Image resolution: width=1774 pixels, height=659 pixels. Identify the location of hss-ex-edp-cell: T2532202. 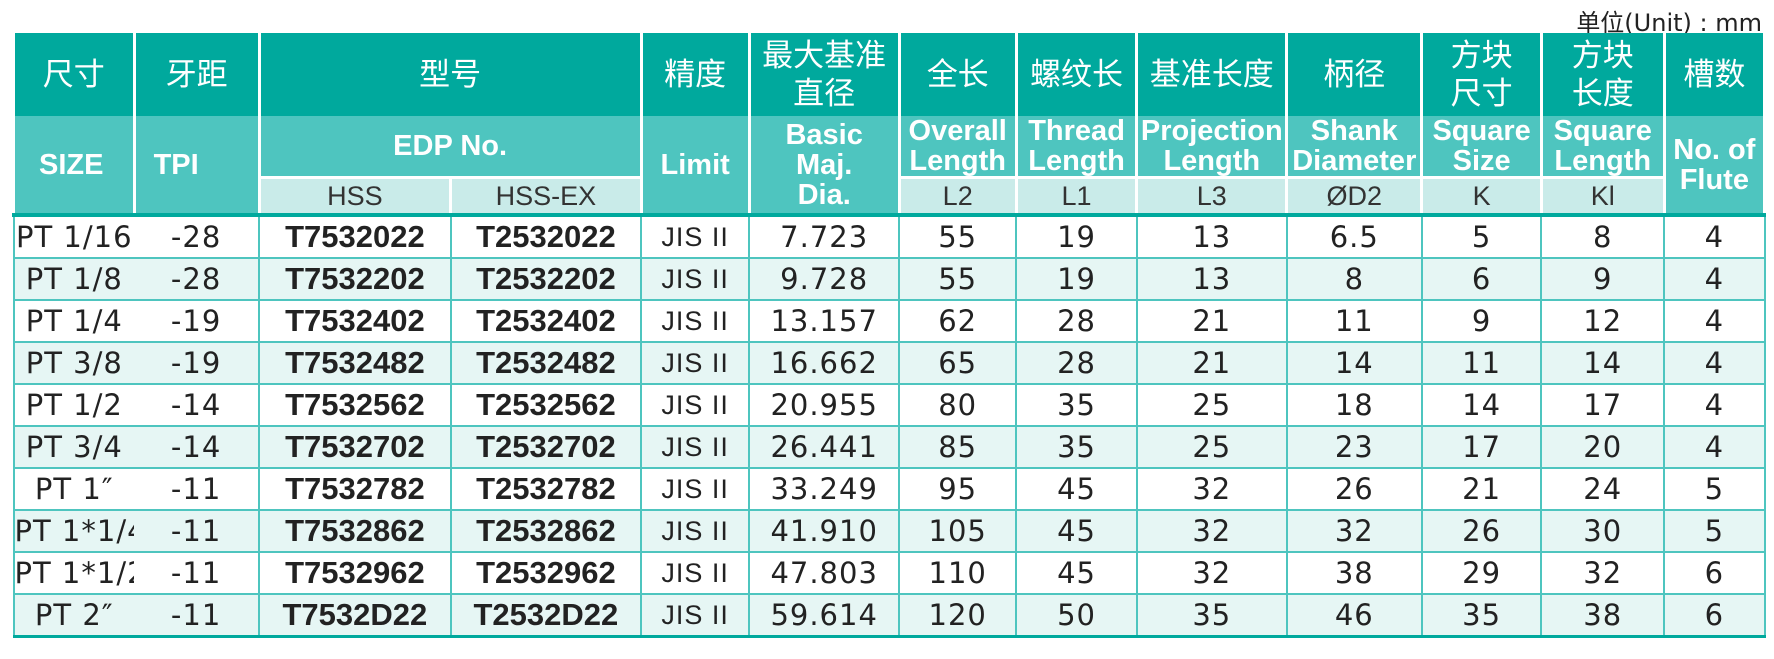
(546, 279).